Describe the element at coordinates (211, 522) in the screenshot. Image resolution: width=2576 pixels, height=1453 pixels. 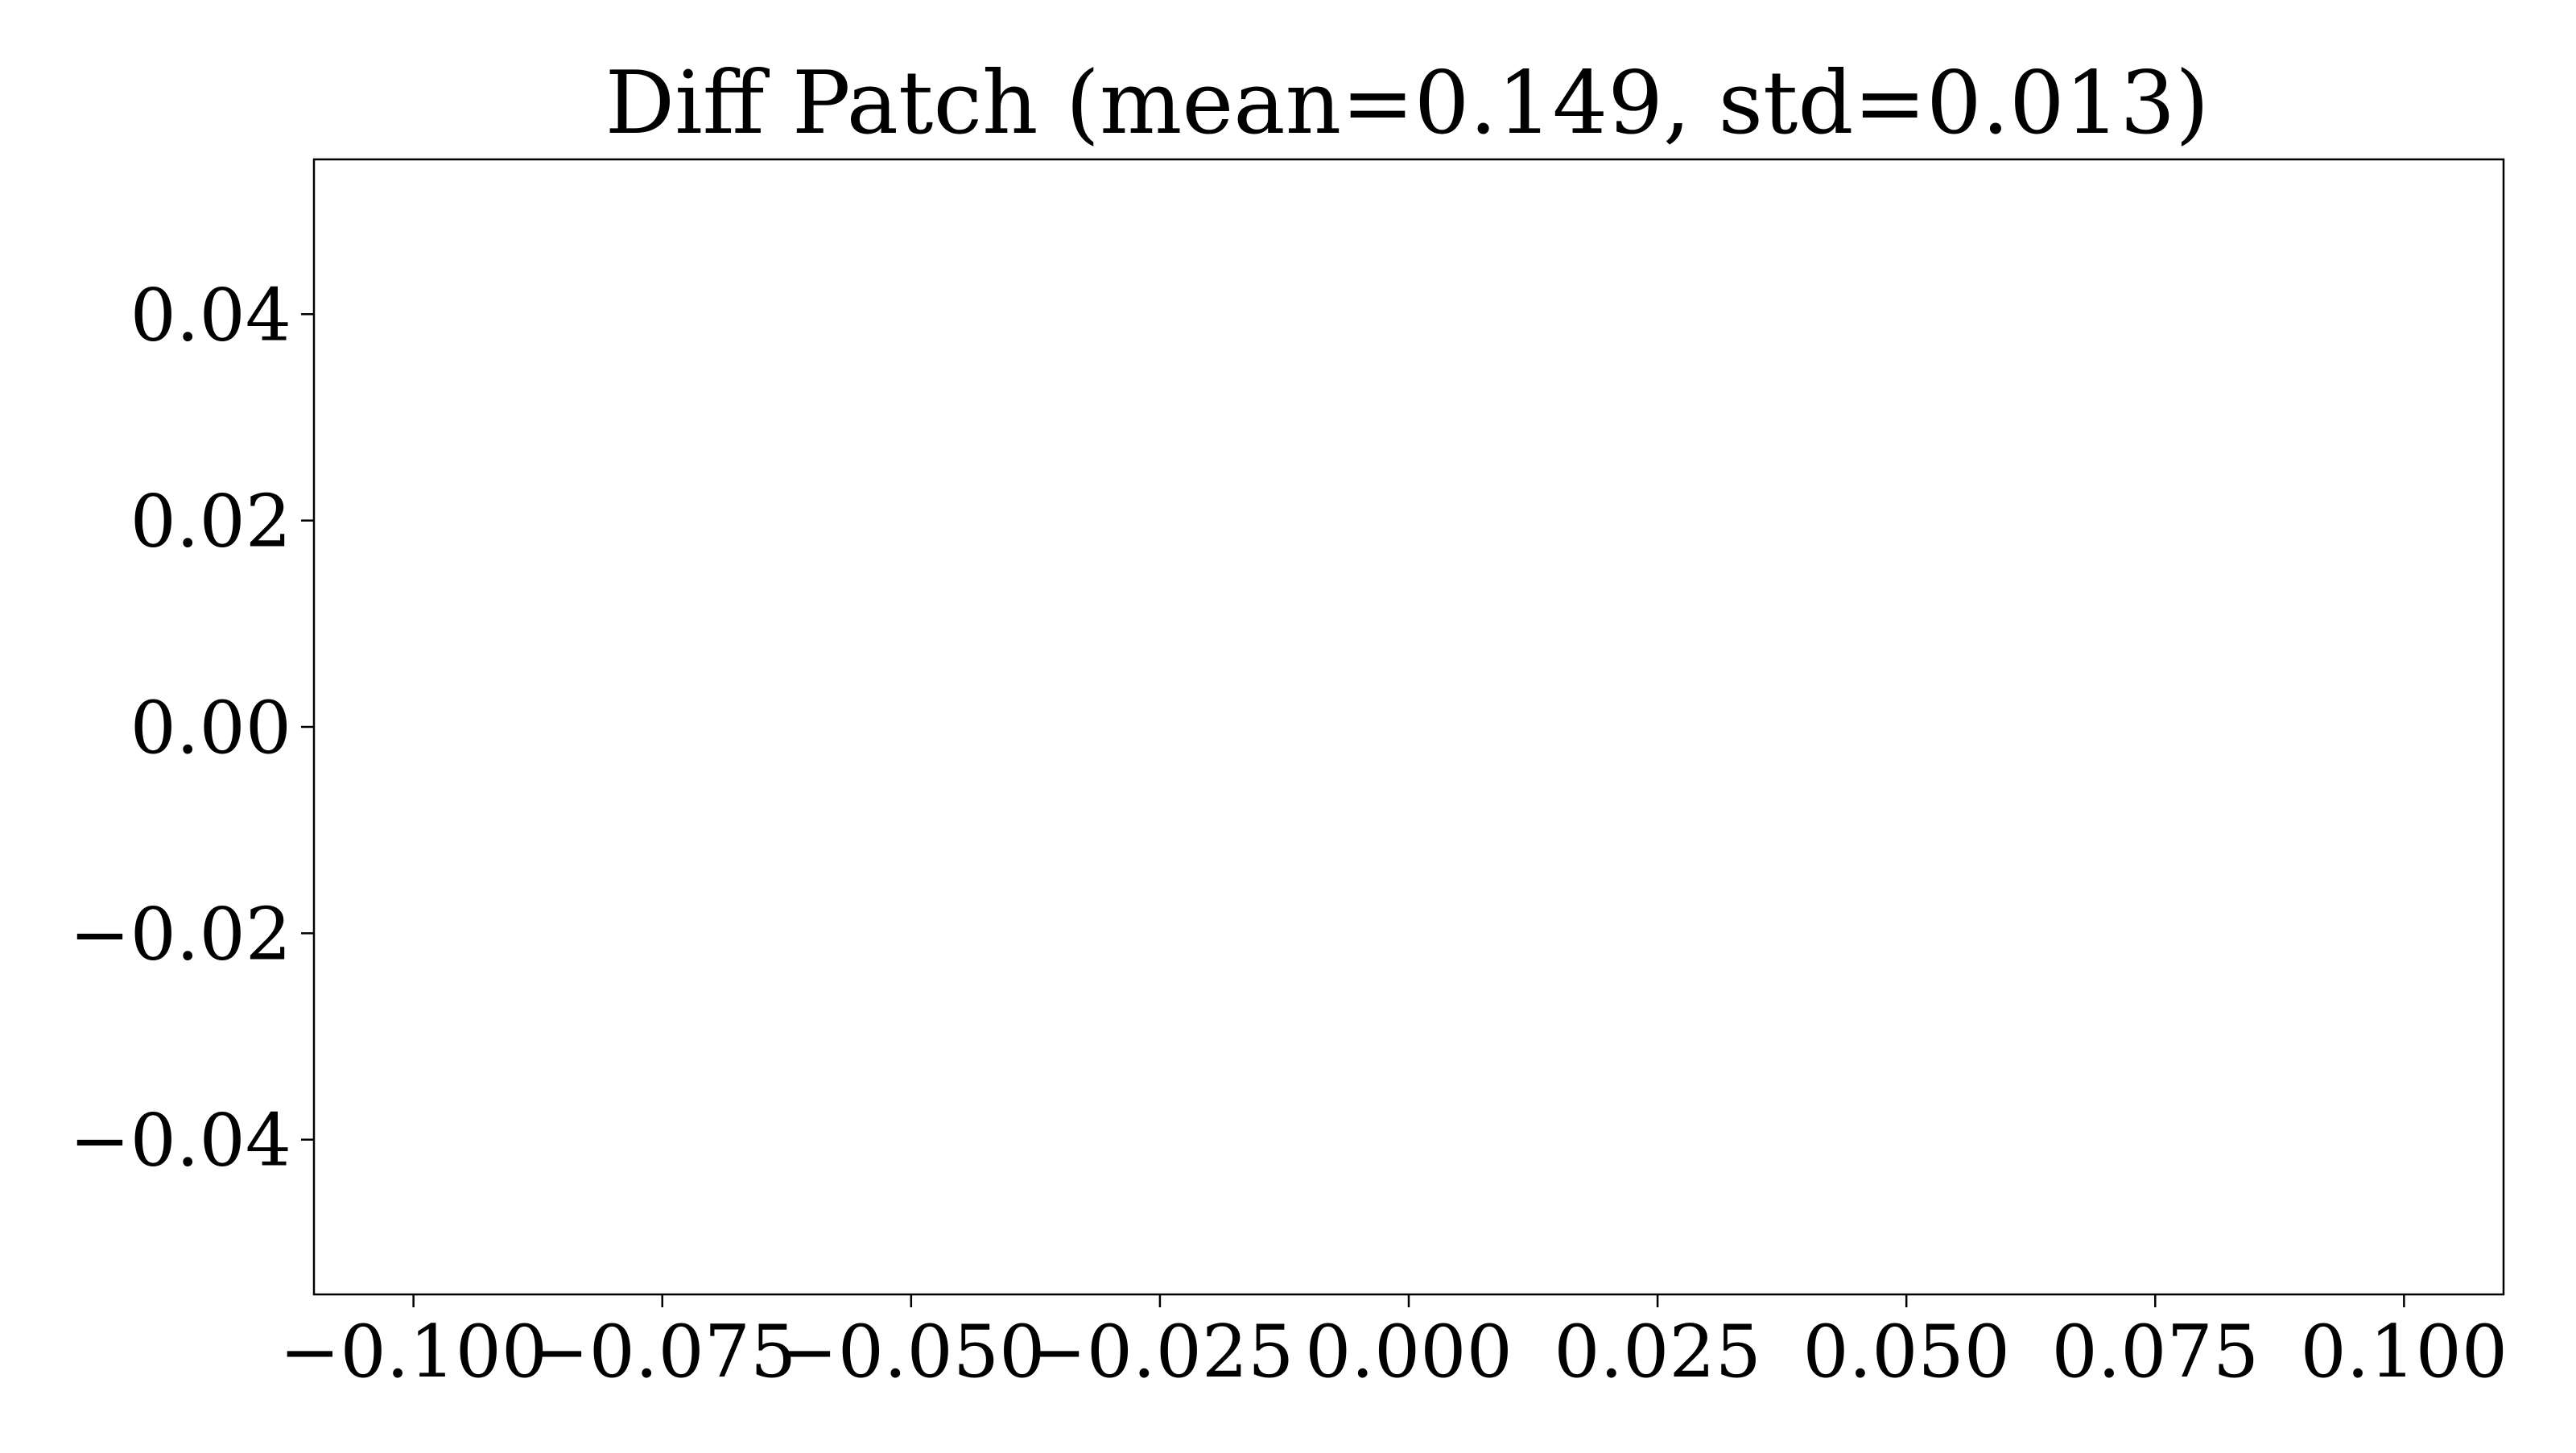
I see `y-tick-label: 0.02` at that location.